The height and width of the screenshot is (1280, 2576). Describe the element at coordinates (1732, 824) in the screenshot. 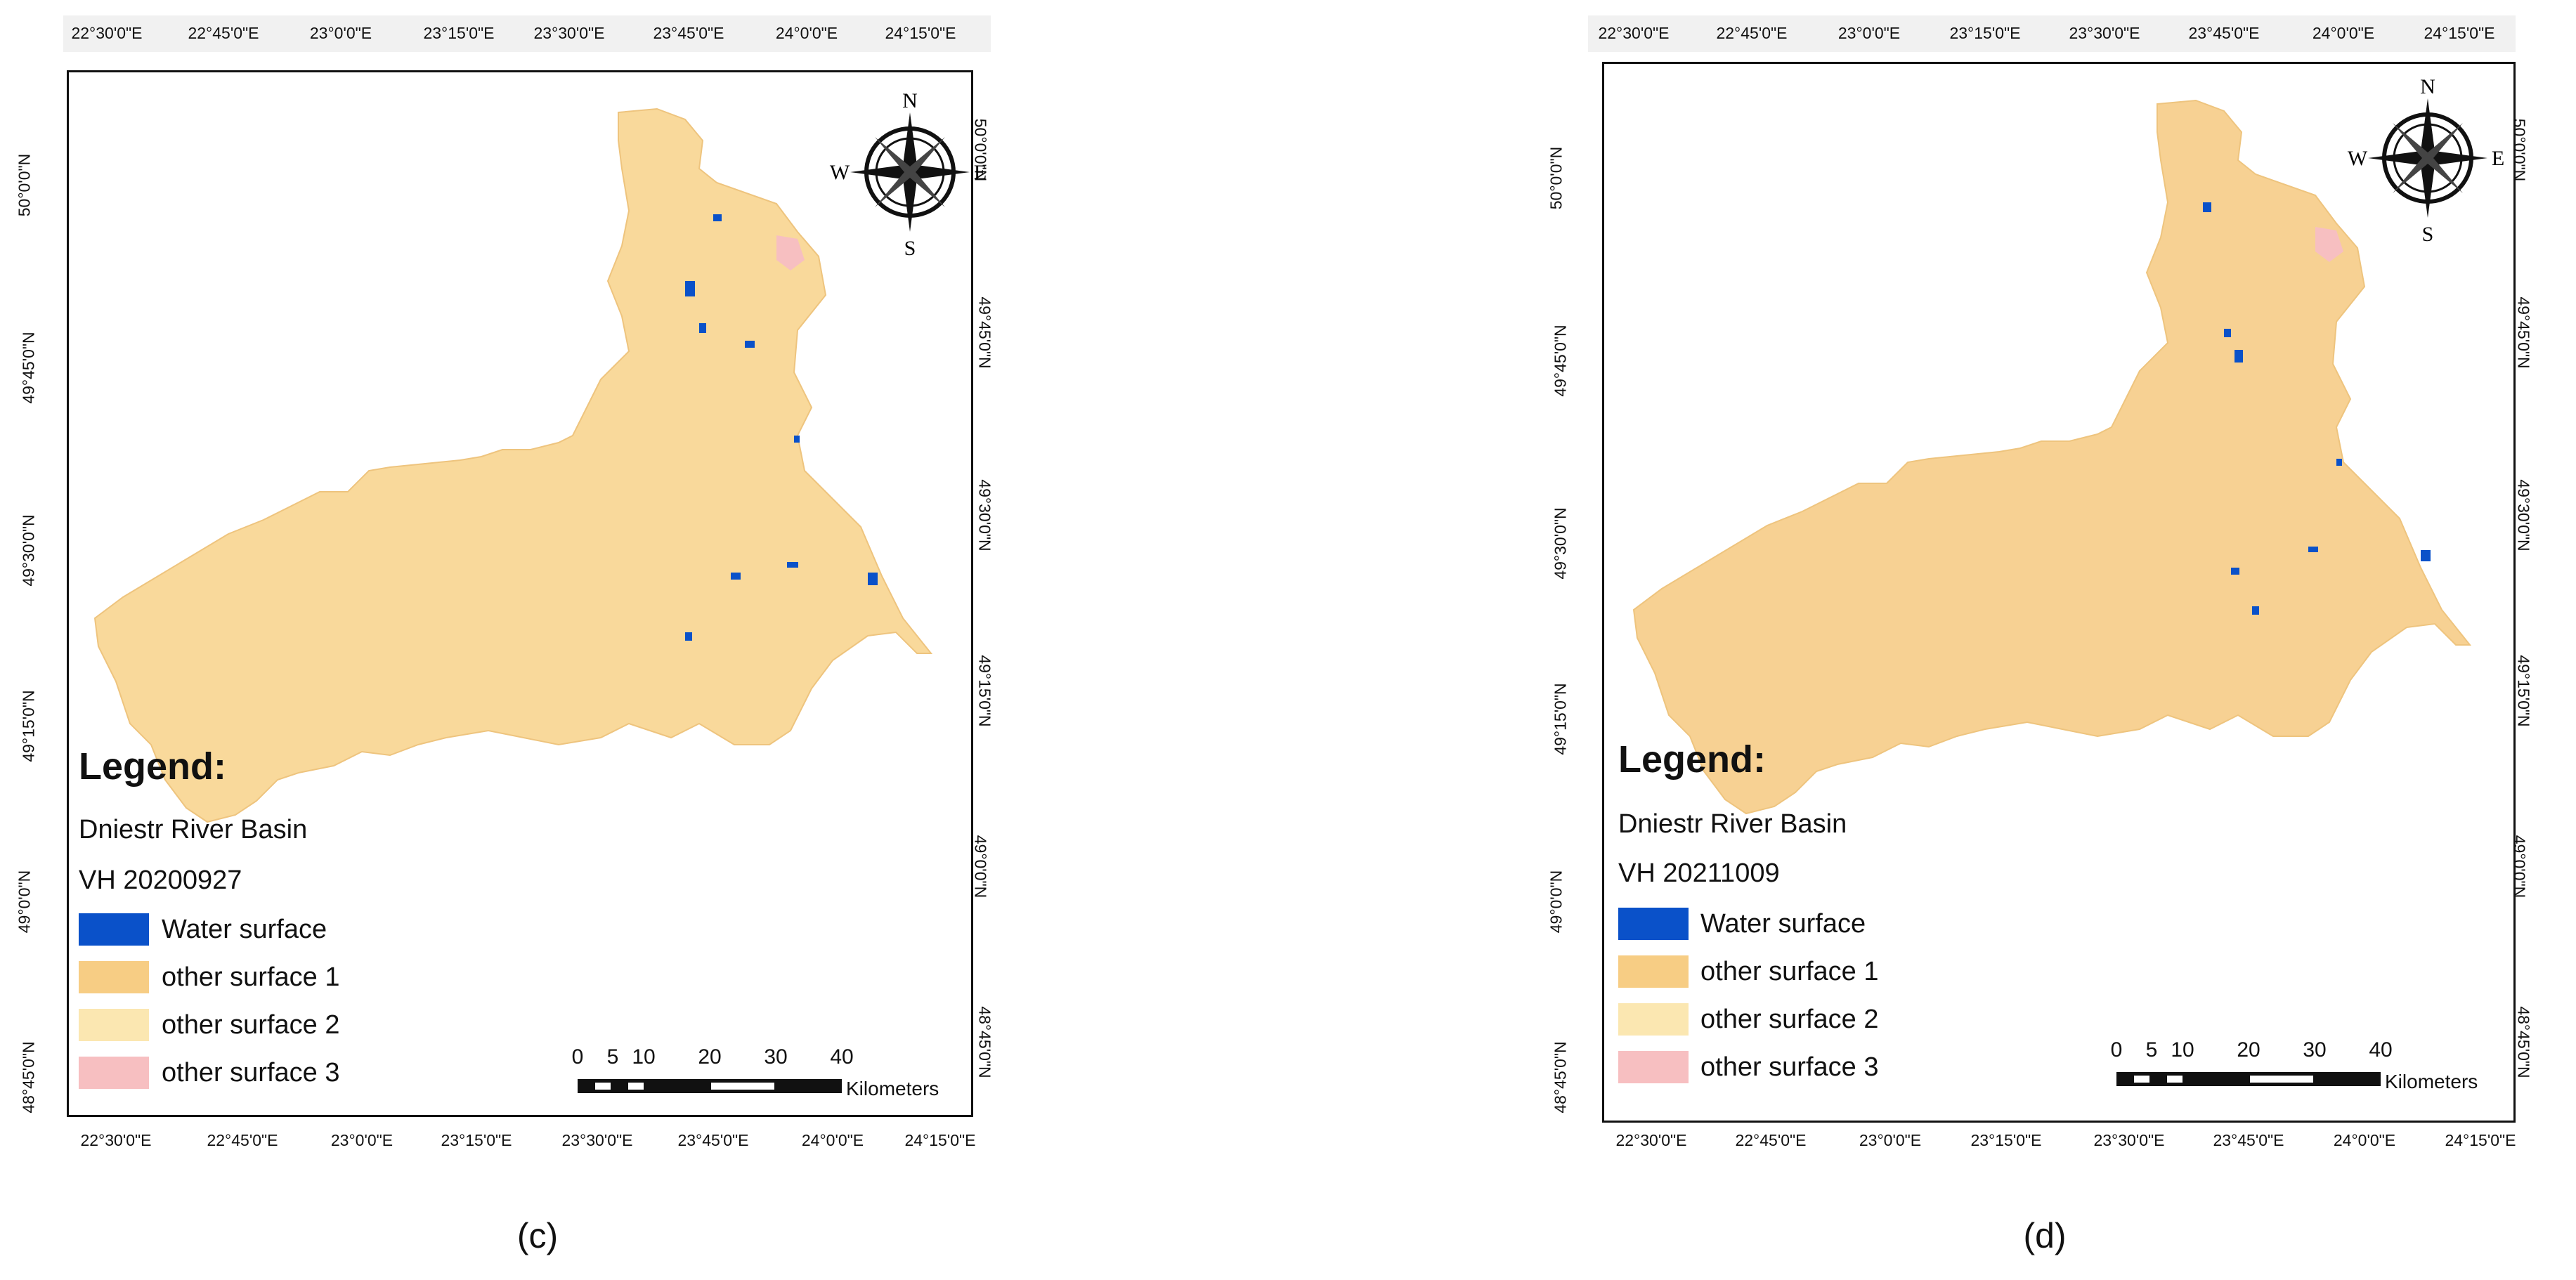

I see `legend-basin: Dniestr River Basin` at that location.